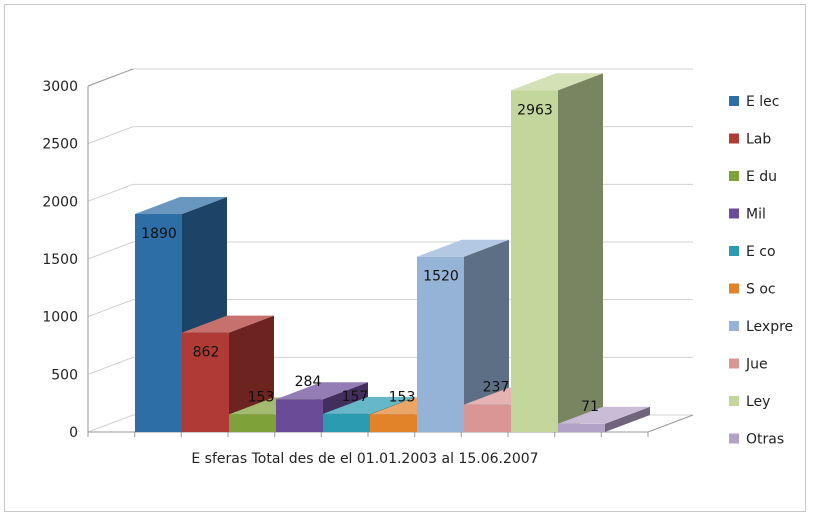  Describe the element at coordinates (756, 365) in the screenshot. I see `legend-label: Jue` at that location.